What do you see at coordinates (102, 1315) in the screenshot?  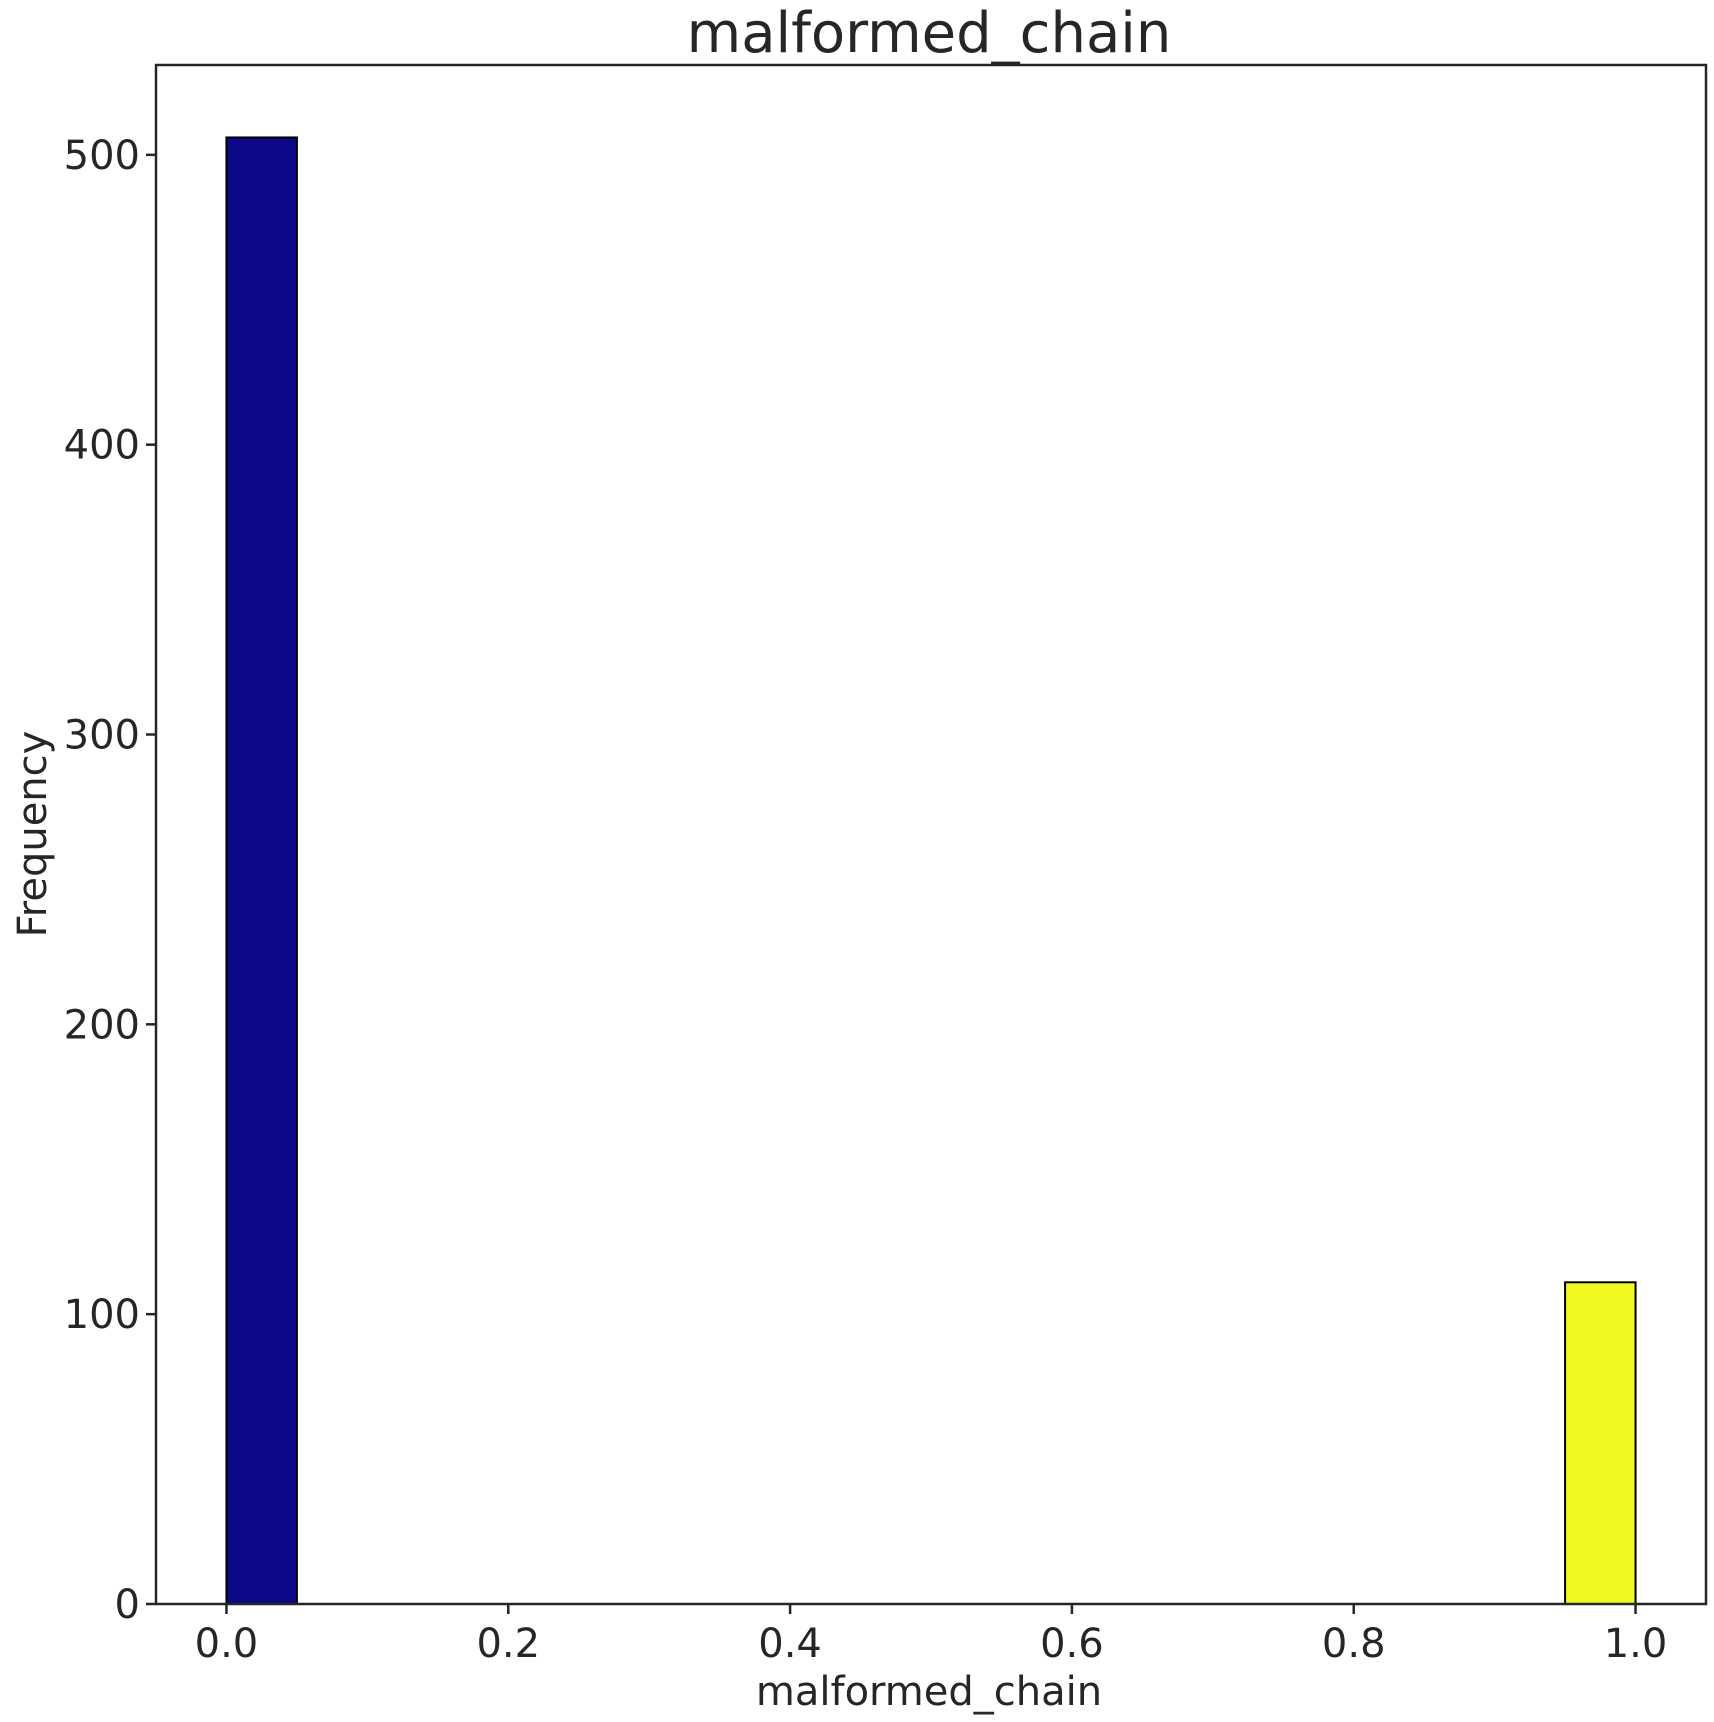 I see `y-tick-label-1: 100` at bounding box center [102, 1315].